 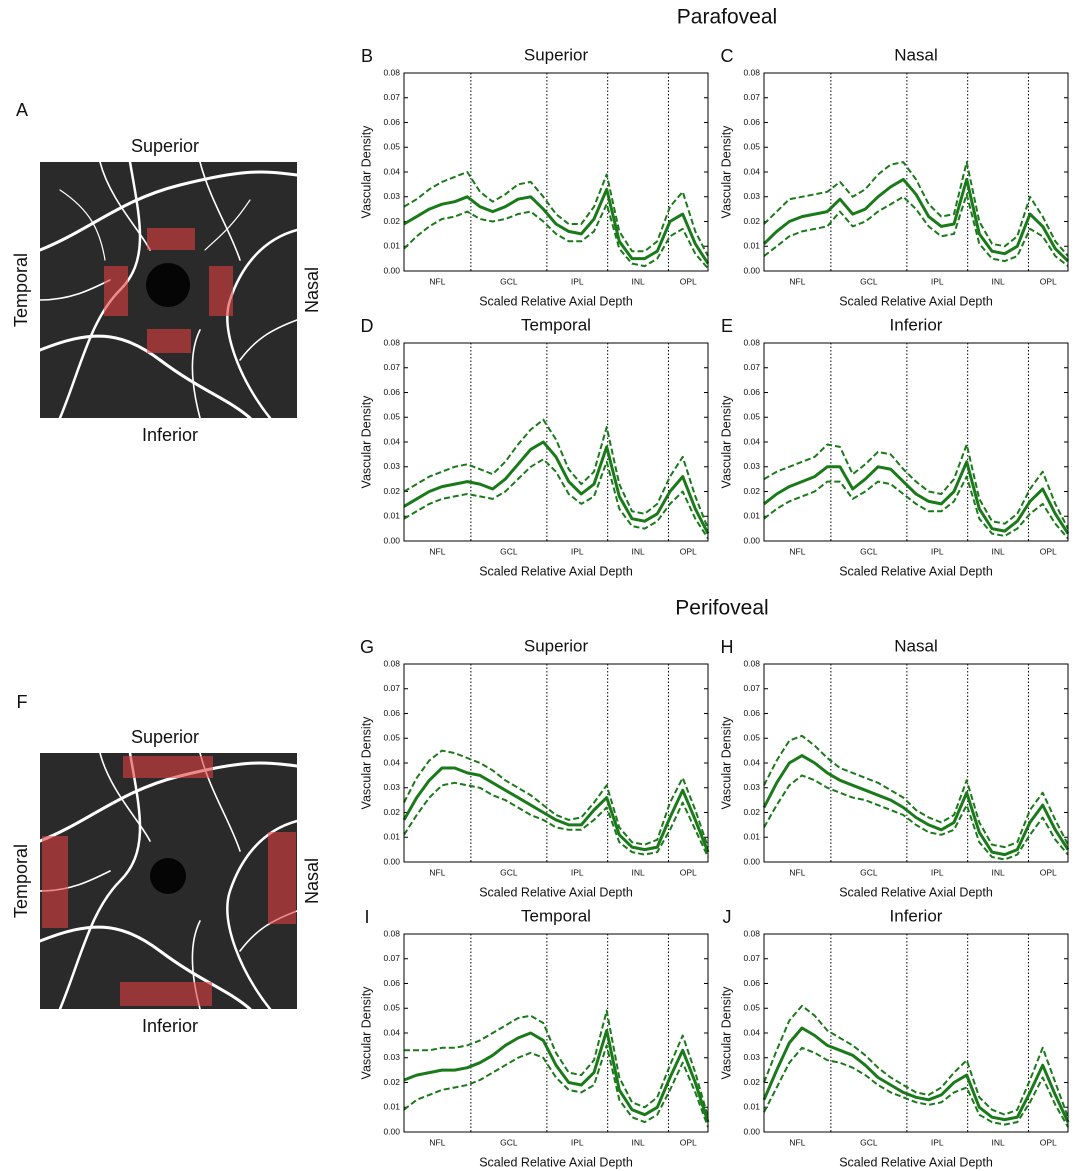 I want to click on image-label: Inferior, so click(x=170, y=435).